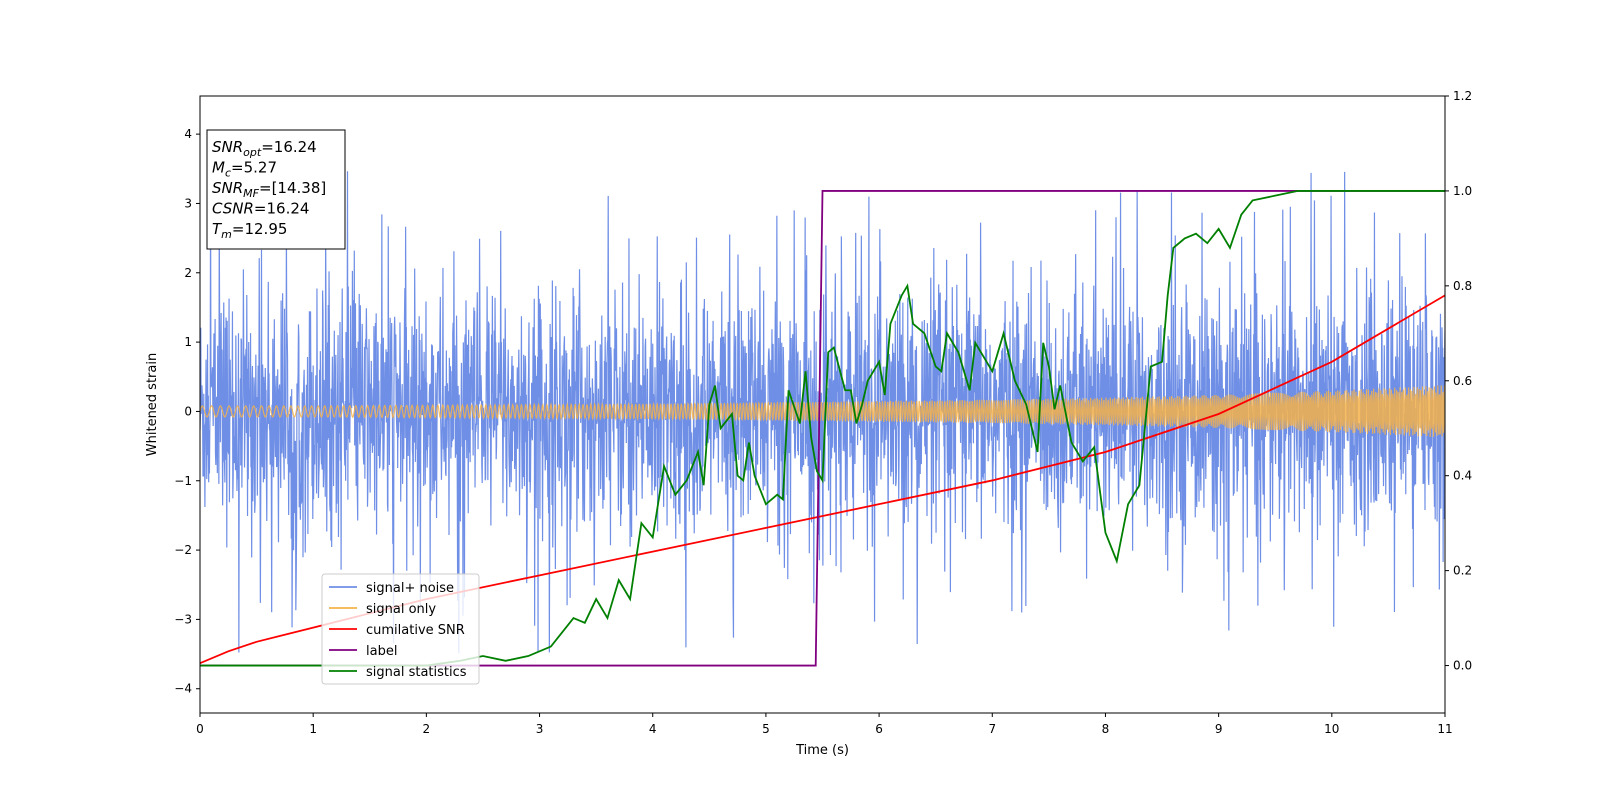 Image resolution: width=1600 pixels, height=800 pixels. What do you see at coordinates (252, 152) in the screenshot?
I see `info-subscript: opt` at bounding box center [252, 152].